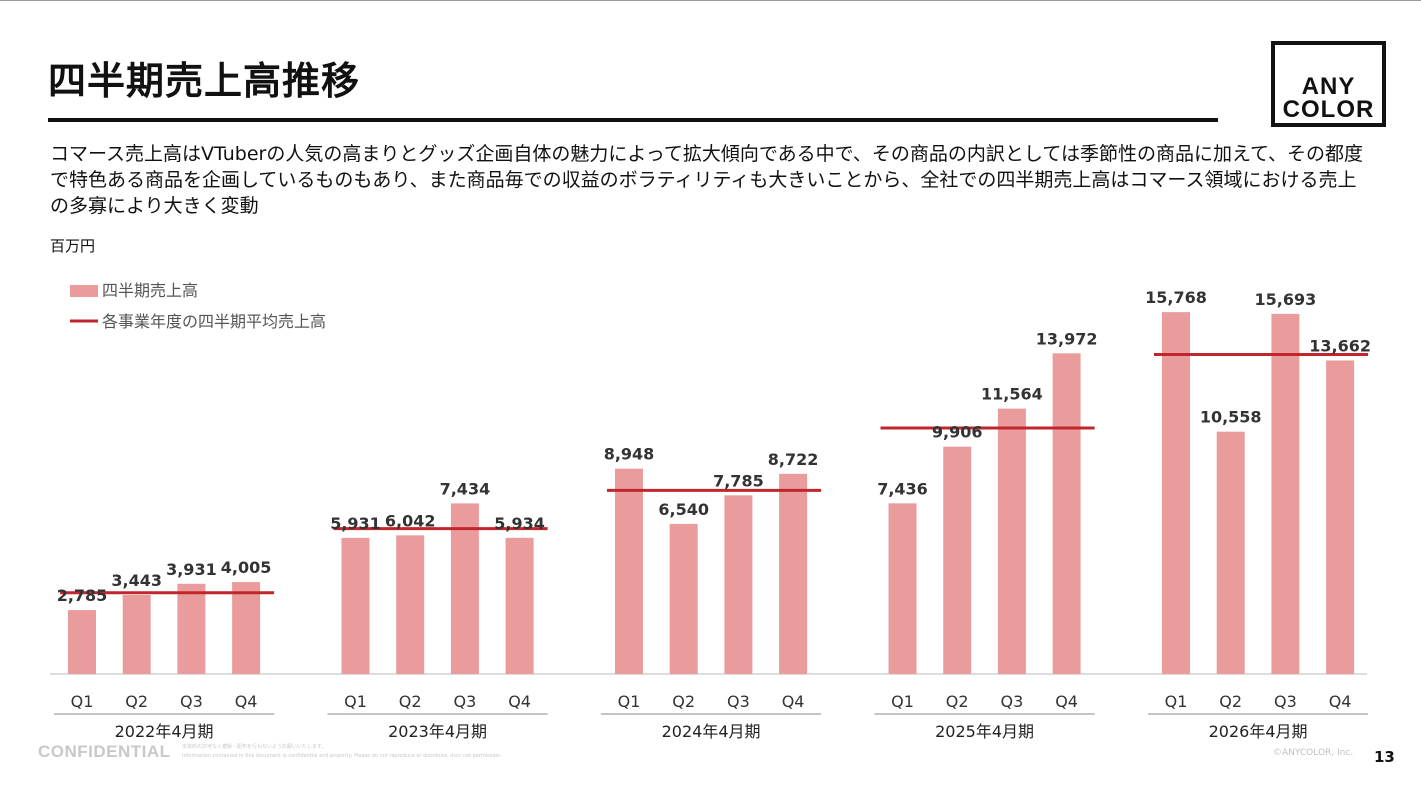 The height and width of the screenshot is (795, 1421). What do you see at coordinates (191, 569) in the screenshot?
I see `value-label: 3,931` at bounding box center [191, 569].